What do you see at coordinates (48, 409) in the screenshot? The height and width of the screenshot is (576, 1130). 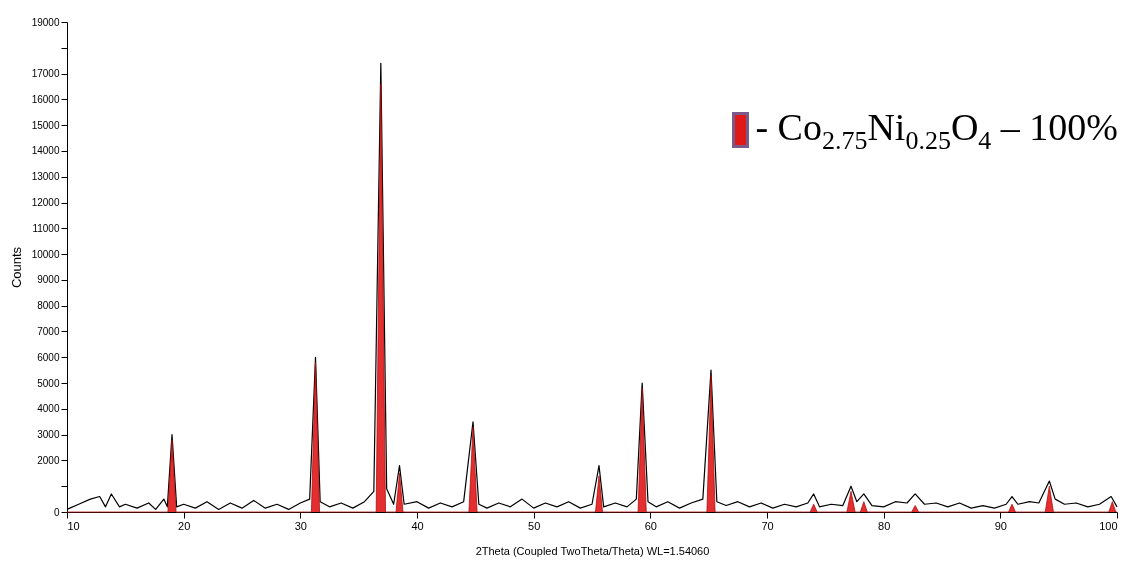 I see `y-tick-label: 4000` at bounding box center [48, 409].